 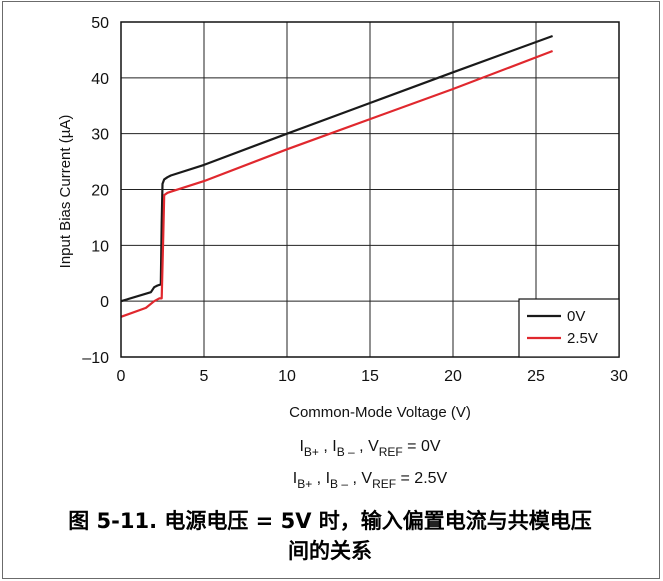 What do you see at coordinates (100, 246) in the screenshot?
I see `y-tick-label: 10` at bounding box center [100, 246].